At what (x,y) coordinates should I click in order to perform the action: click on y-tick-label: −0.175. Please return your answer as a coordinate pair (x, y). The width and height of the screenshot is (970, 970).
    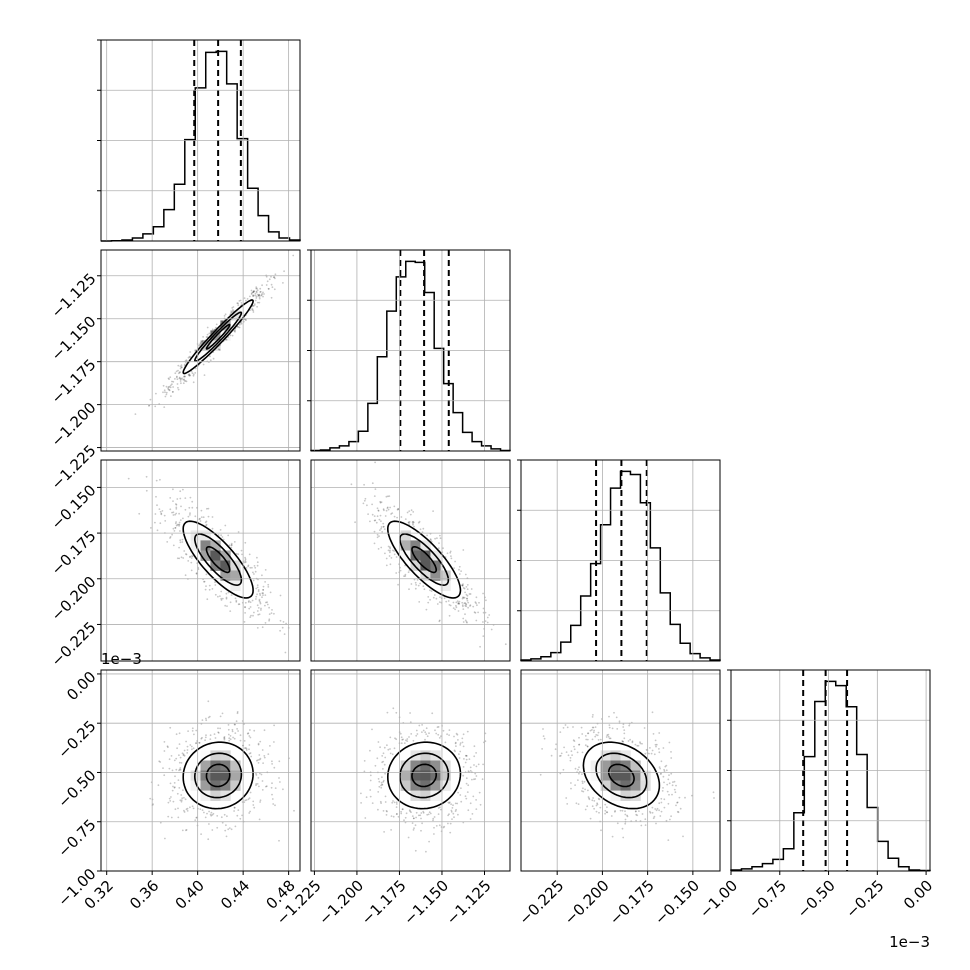
    Looking at the image, I should click on (74, 553).